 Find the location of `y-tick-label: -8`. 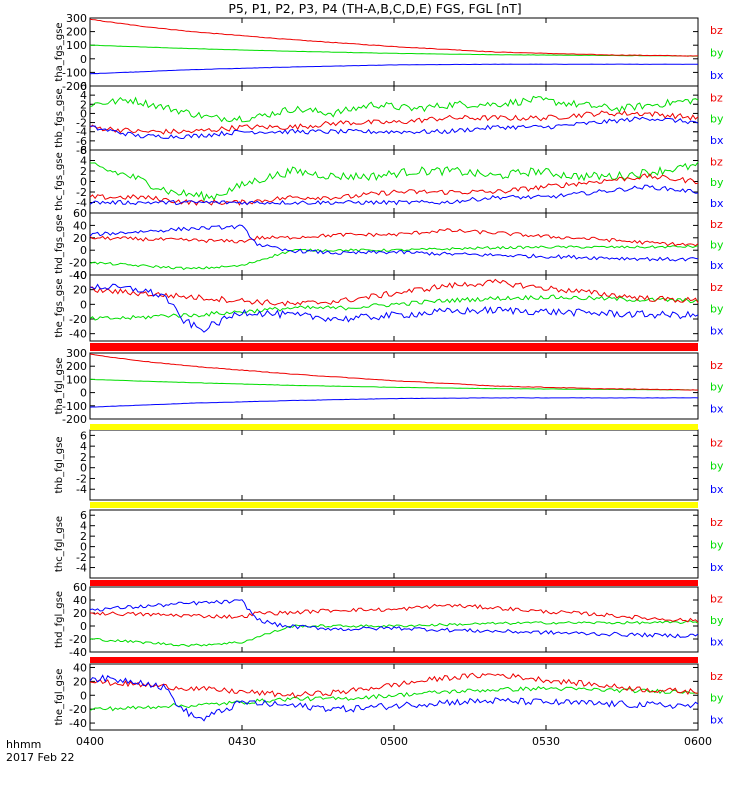

y-tick-label: -8 is located at coordinates (81, 150).